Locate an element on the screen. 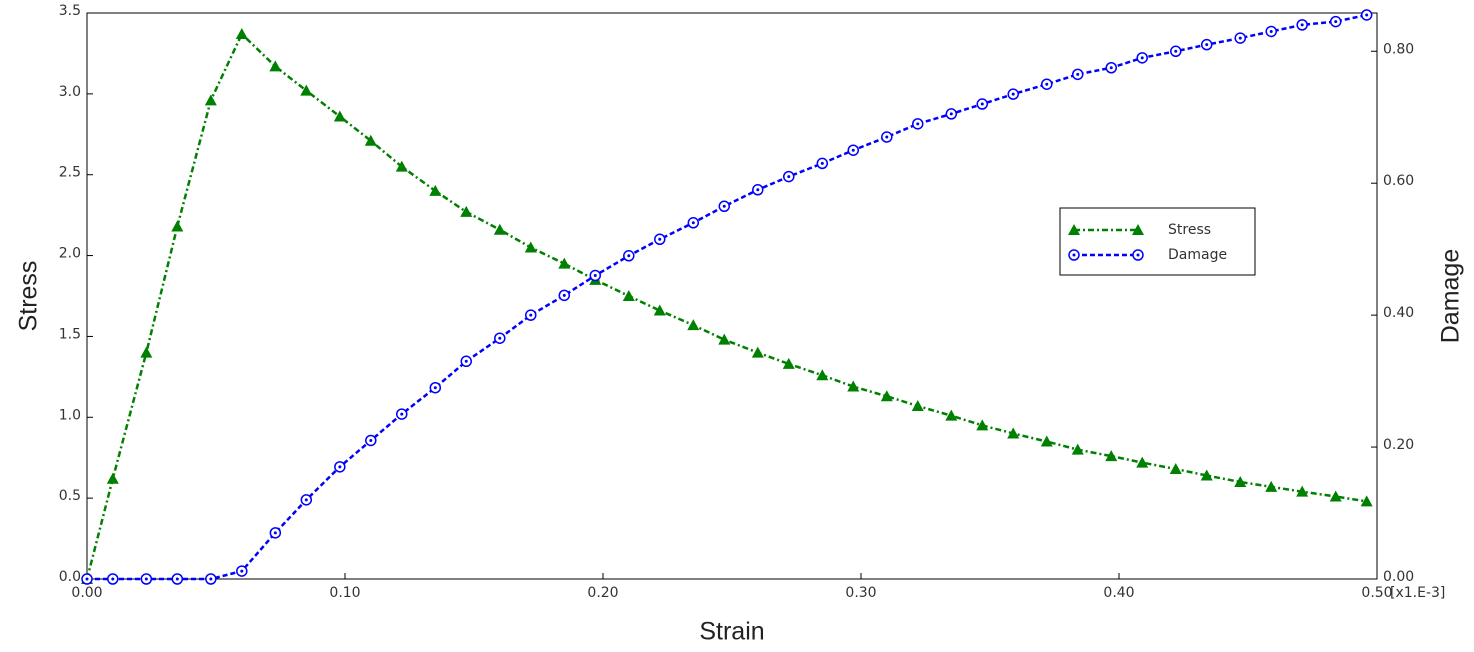 Image resolution: width=1474 pixels, height=652 pixels. x-tick-label: 0.00 is located at coordinates (86, 593).